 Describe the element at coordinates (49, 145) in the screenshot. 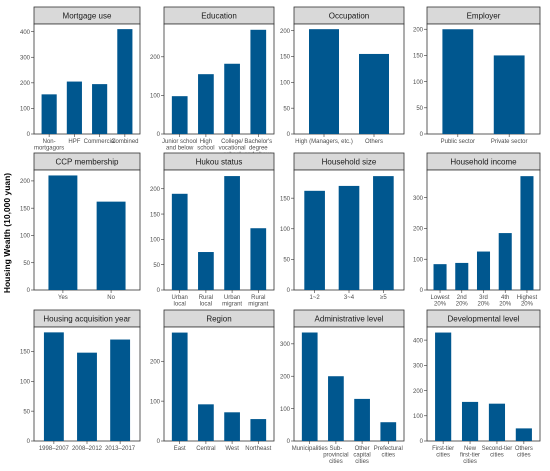

I see `x-tick-label: Non-mortgagors` at that location.